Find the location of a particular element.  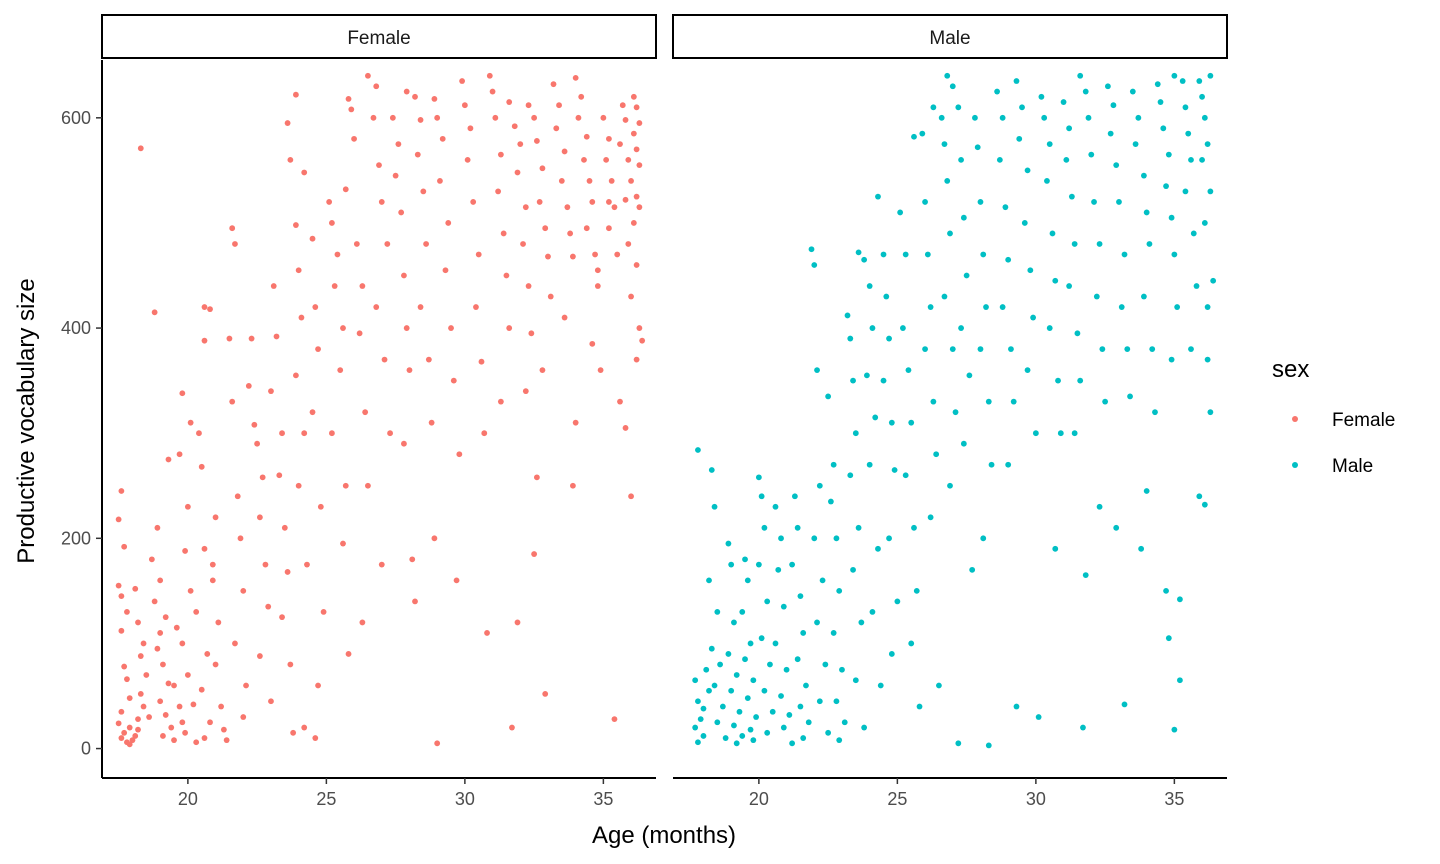

facet-strip-label-female: Female is located at coordinates (378, 38).